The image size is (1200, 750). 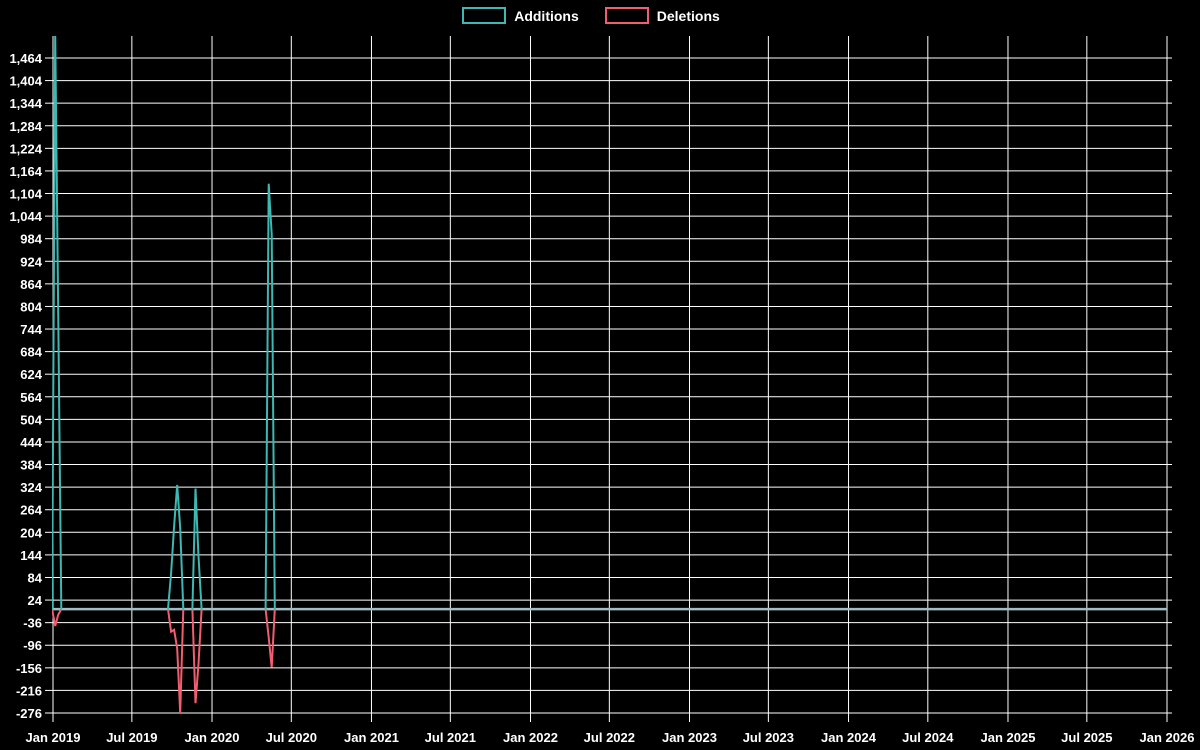 What do you see at coordinates (25, 81) in the screenshot?
I see `y-tick-label: 1,404` at bounding box center [25, 81].